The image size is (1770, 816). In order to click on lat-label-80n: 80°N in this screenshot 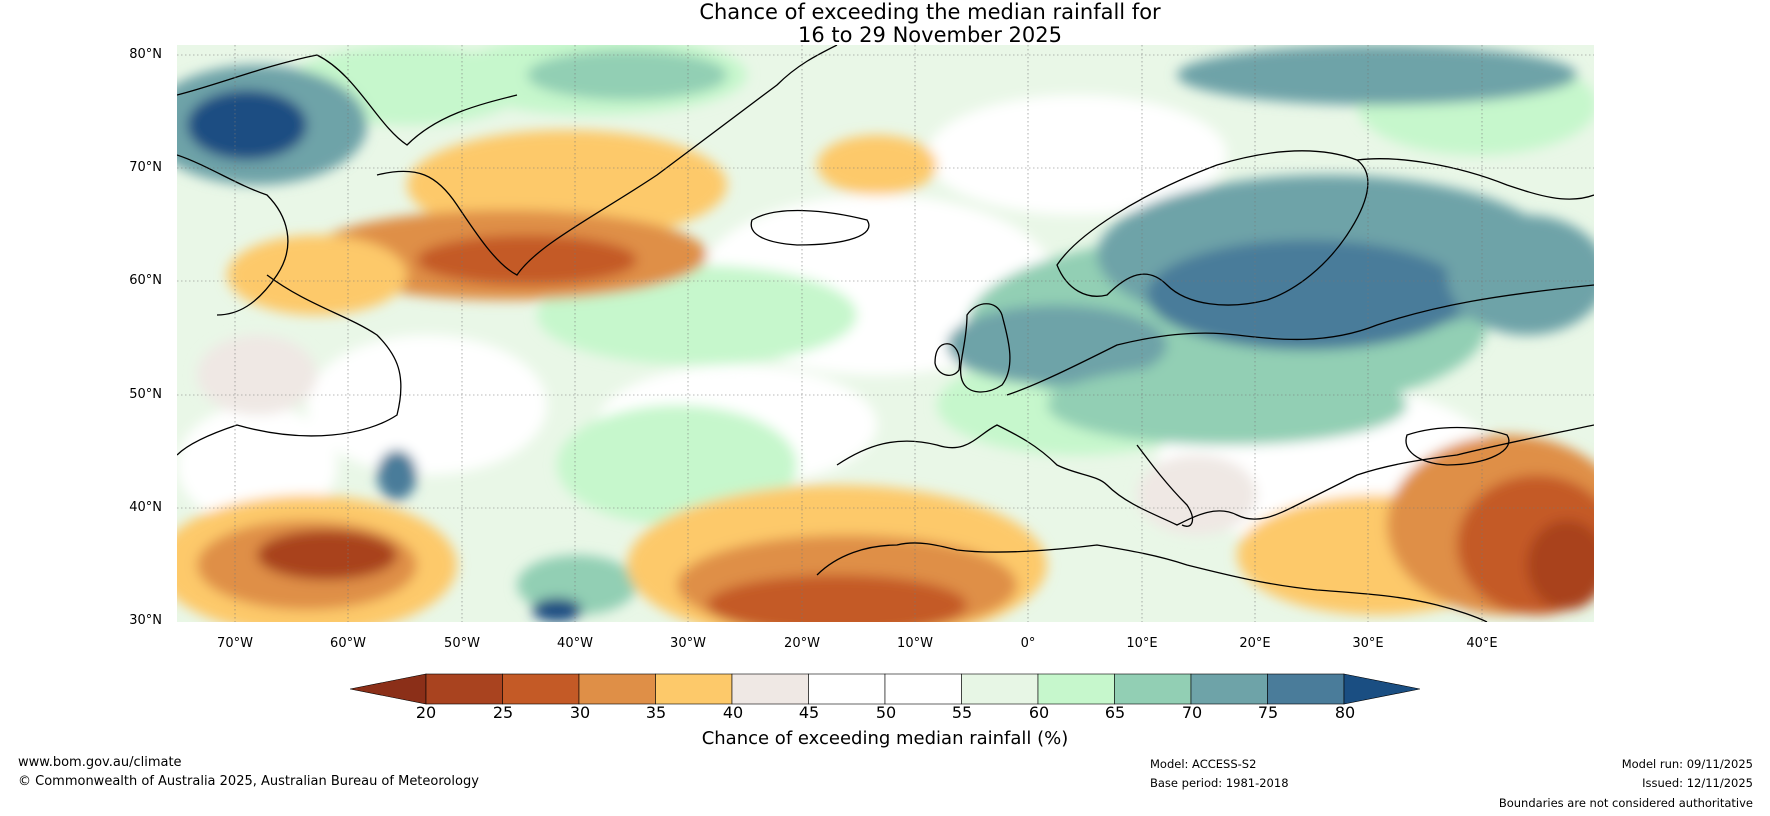, I will do `click(145, 54)`.